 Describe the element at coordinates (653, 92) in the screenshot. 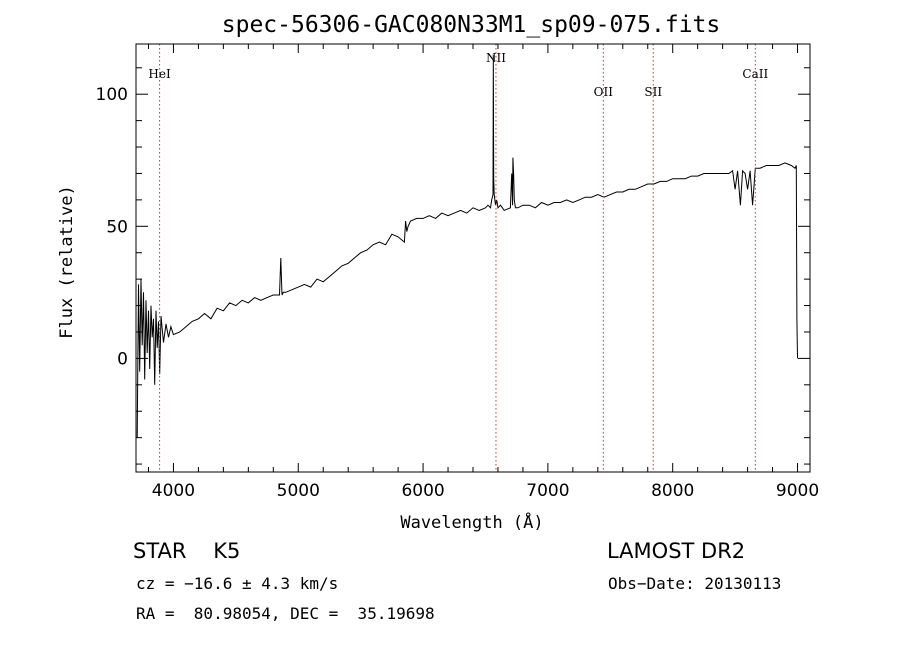

I see `line-label-sii: SII` at that location.